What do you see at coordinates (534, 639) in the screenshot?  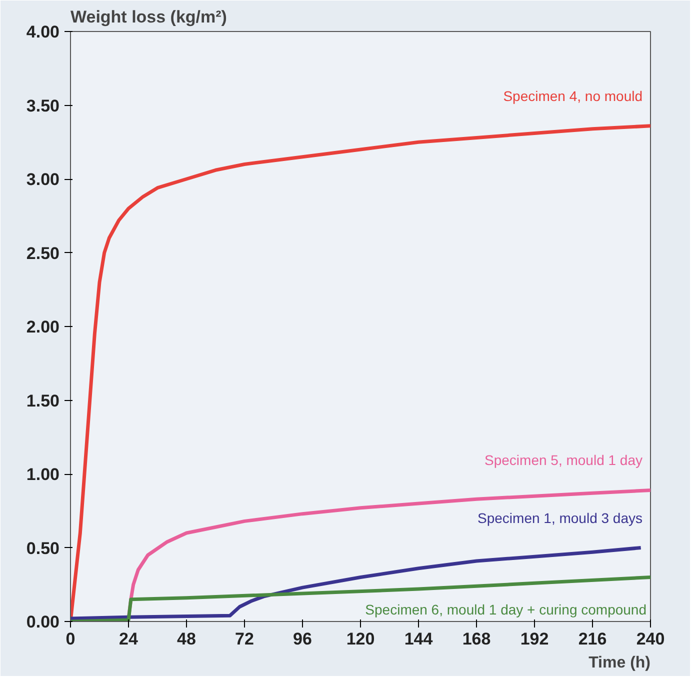 I see `x-tick-label: 192` at bounding box center [534, 639].